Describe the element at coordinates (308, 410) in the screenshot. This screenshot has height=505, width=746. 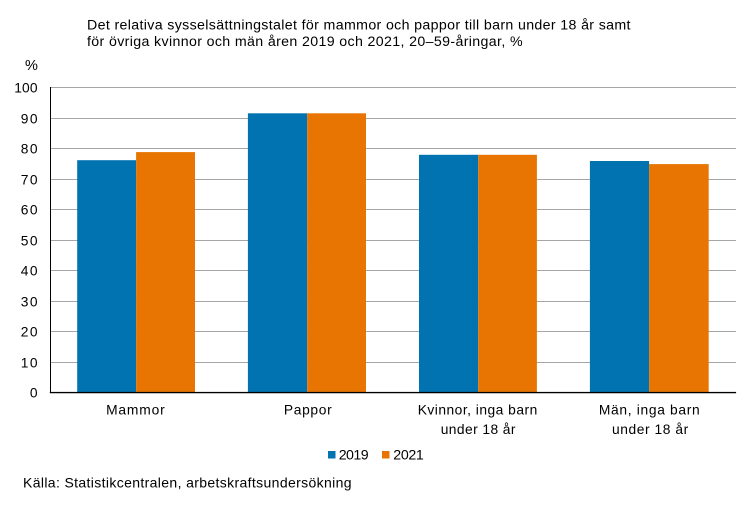
I see `svg-text: Pappor` at that location.